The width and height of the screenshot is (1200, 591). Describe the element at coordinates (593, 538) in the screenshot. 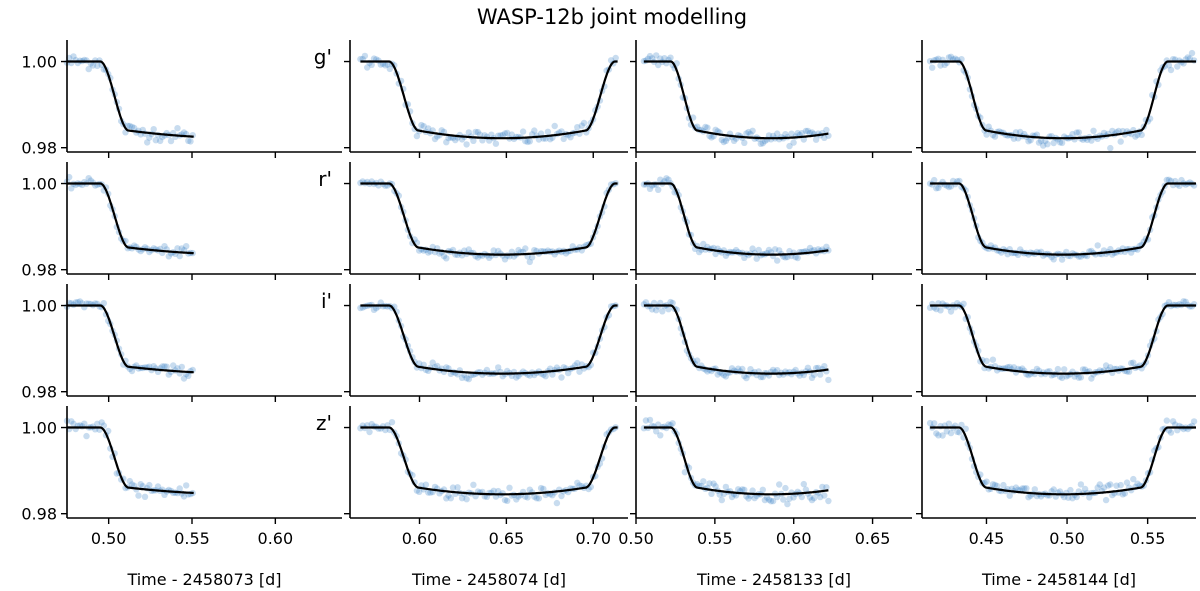

I see `x-tick-label: 0.70` at that location.